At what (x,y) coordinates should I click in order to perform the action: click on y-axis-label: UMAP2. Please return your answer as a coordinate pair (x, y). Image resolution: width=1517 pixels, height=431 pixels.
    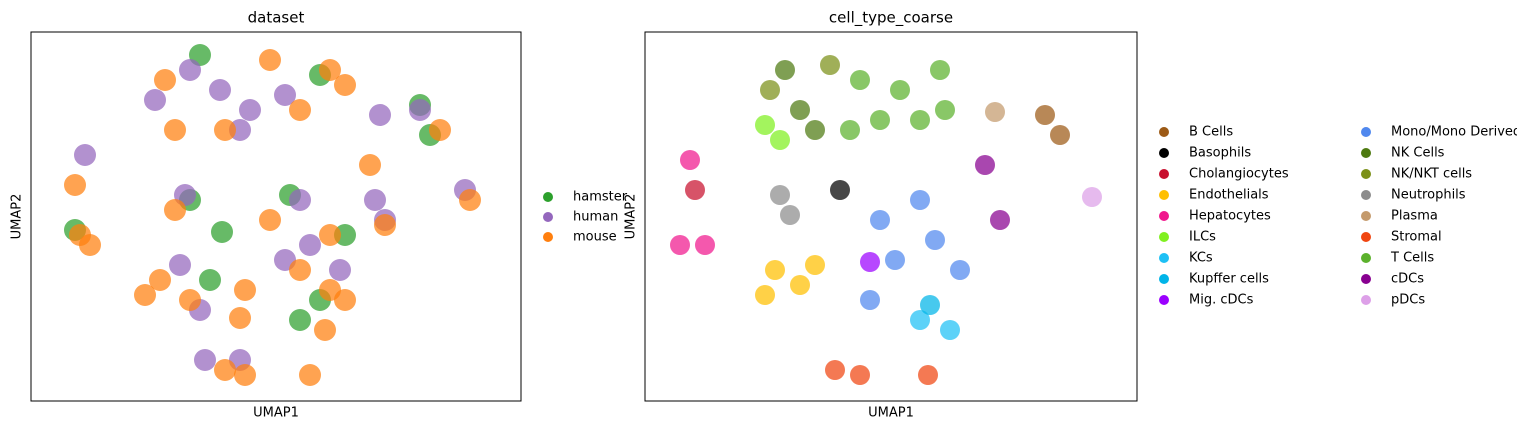
    Looking at the image, I should click on (631, 217).